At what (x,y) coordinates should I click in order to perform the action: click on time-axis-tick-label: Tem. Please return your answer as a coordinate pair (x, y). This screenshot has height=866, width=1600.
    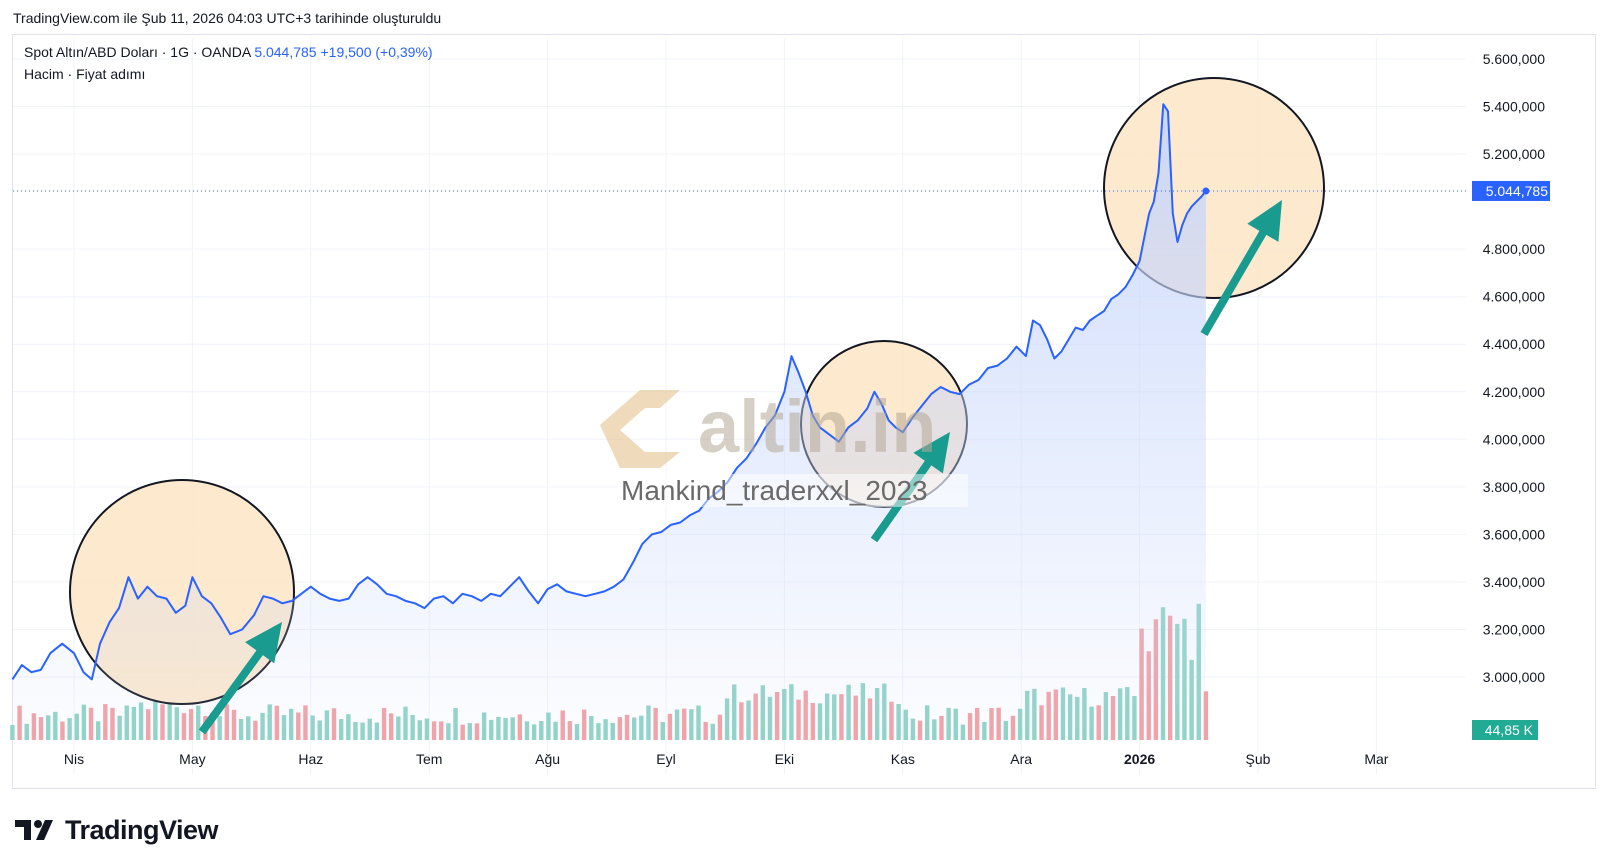
    Looking at the image, I should click on (429, 759).